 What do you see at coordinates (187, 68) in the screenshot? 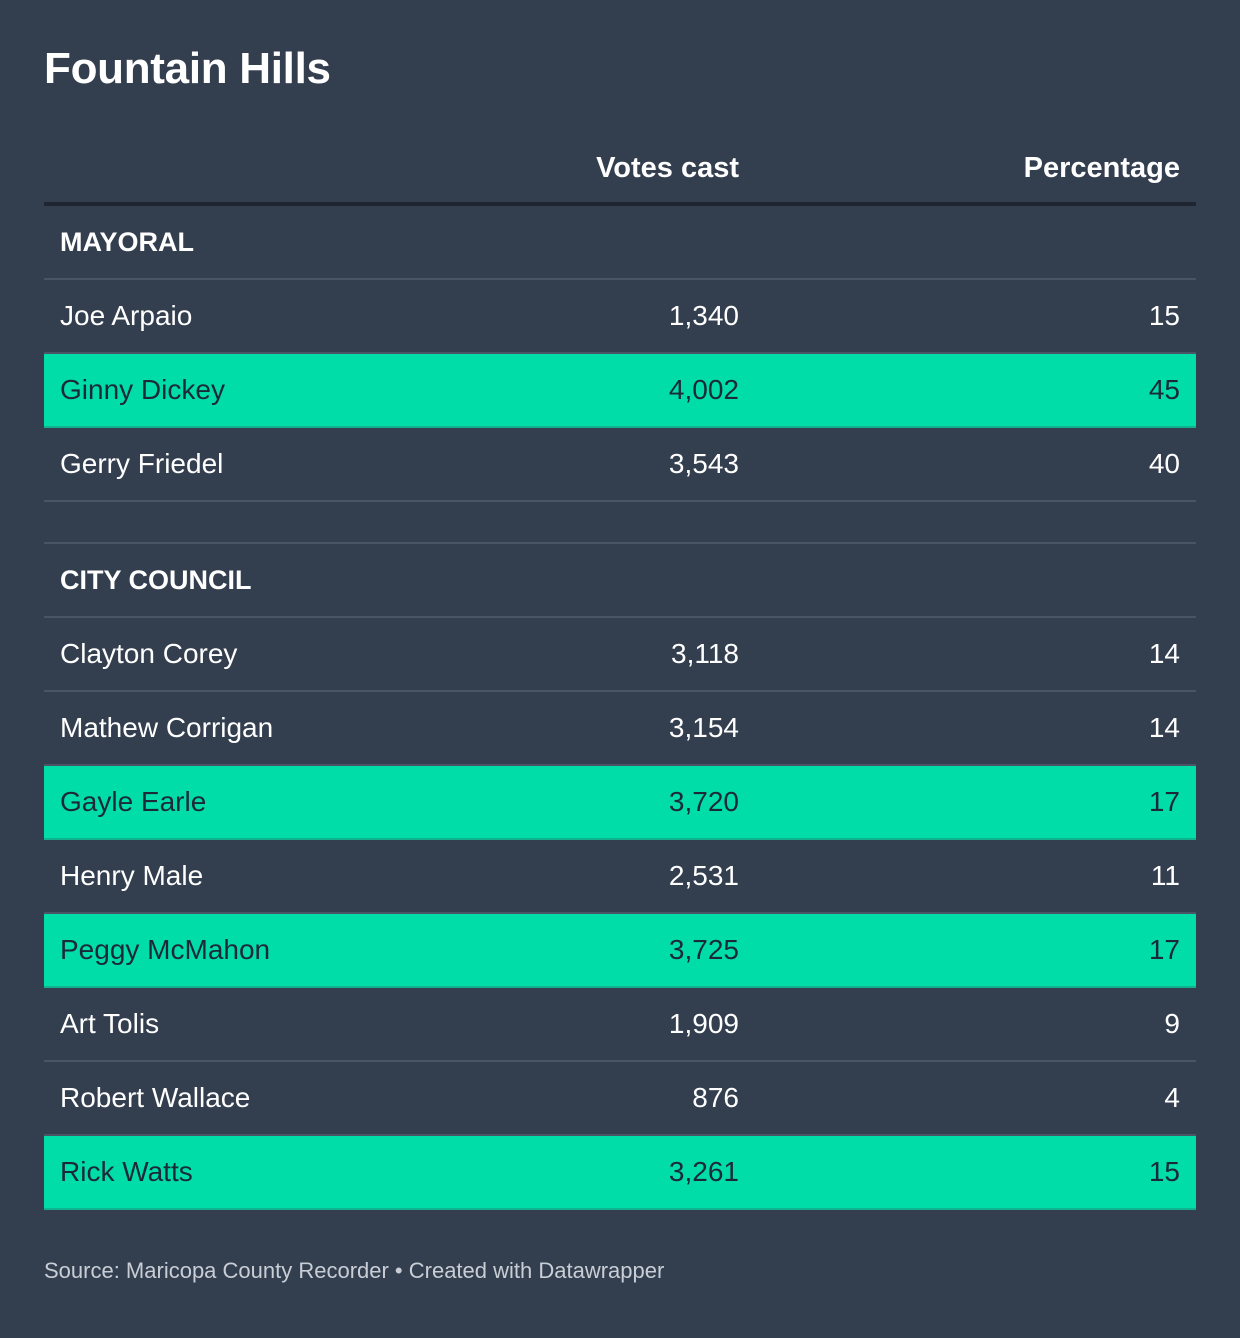
I see `chart-title: Fountain Hills` at bounding box center [187, 68].